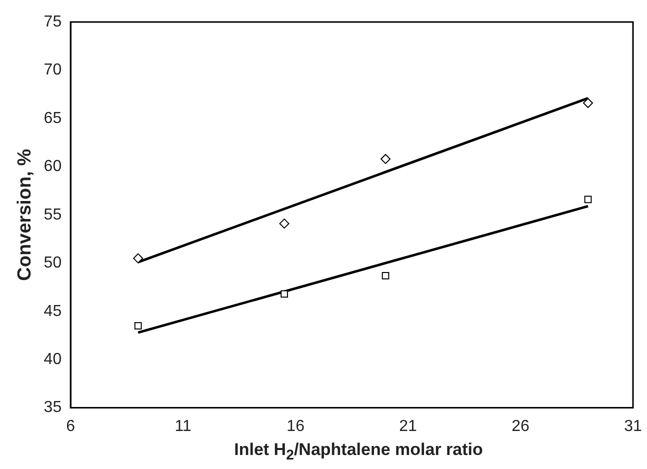  I want to click on y-tick-label: 65, so click(53, 118).